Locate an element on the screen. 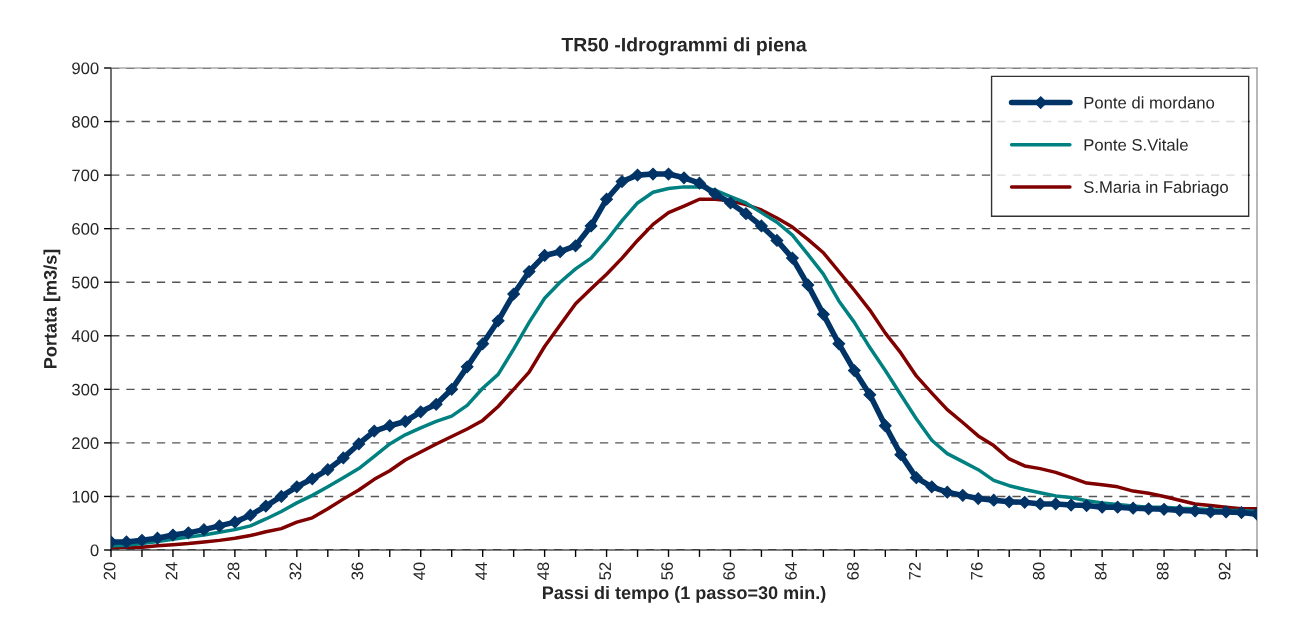 This screenshot has width=1296, height=631. y-axis-title: Portata [m3/s] is located at coordinates (52, 308).